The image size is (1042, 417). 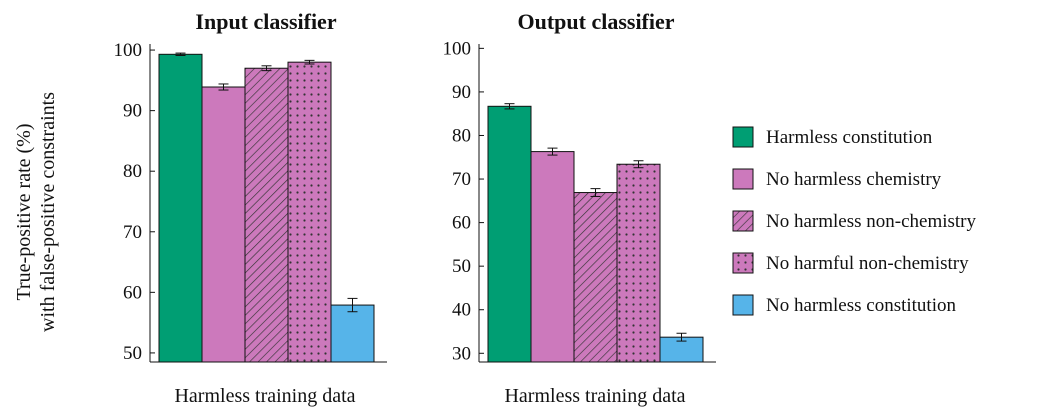 I want to click on input-classifiery-tick-label: 70, so click(x=132, y=232).